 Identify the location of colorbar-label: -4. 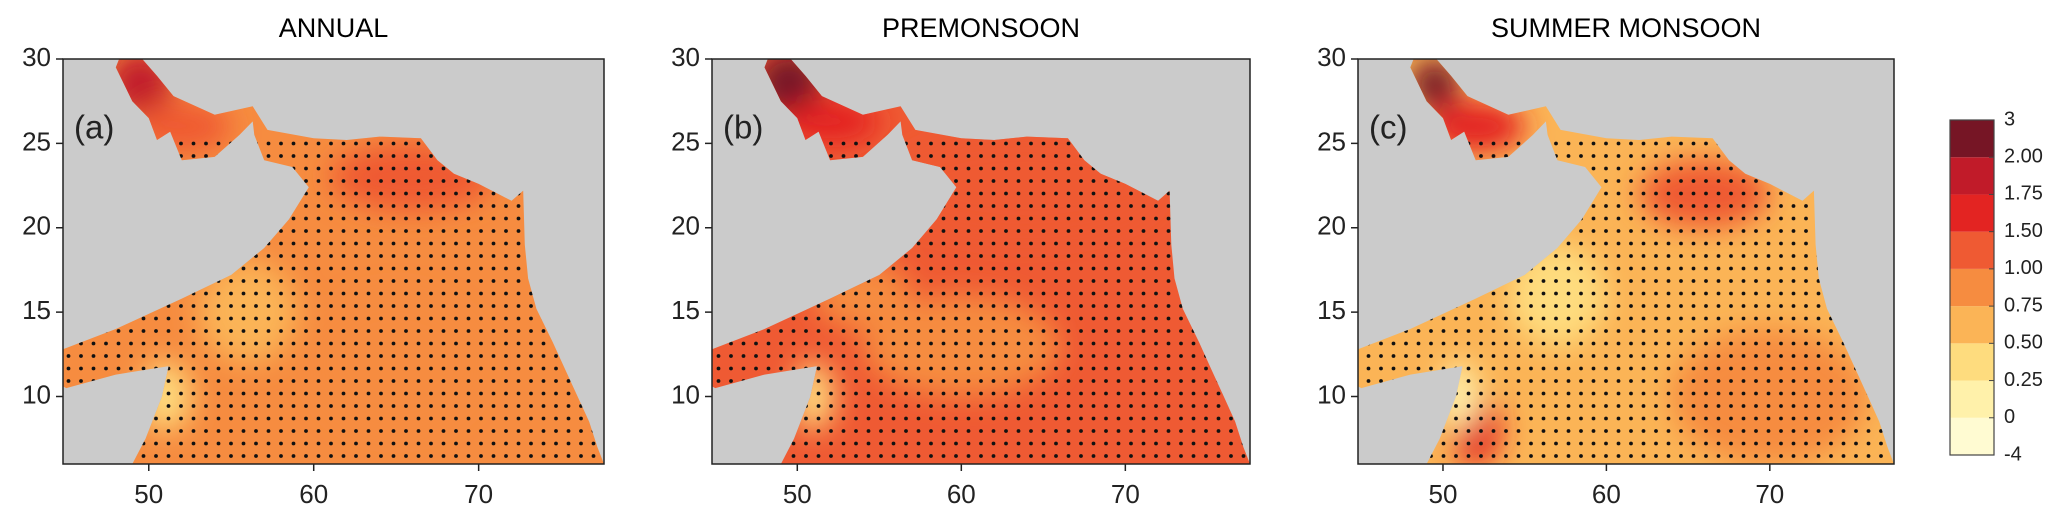
(2013, 454).